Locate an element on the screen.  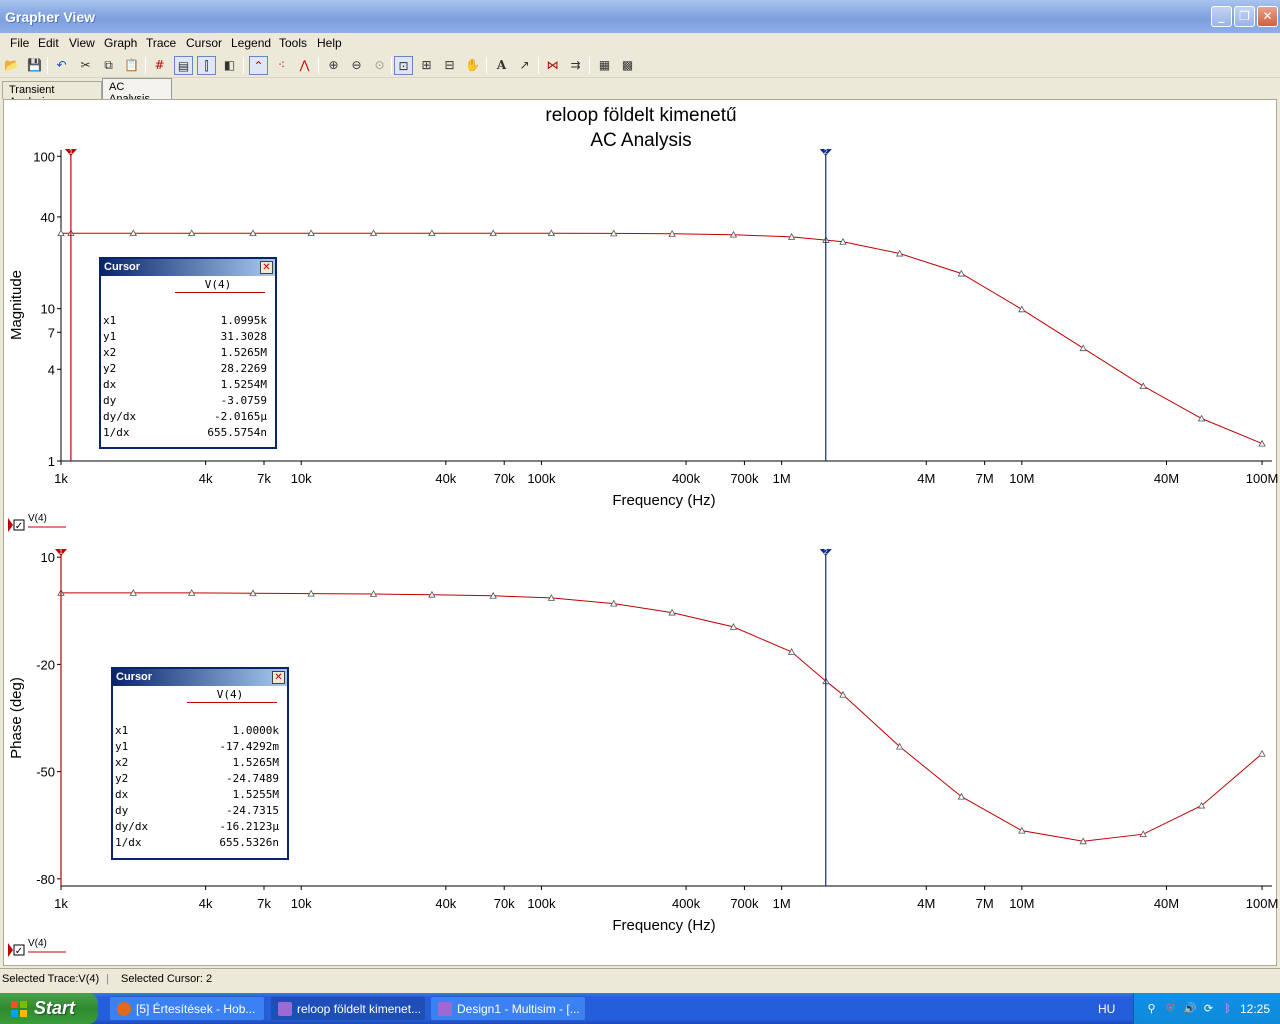
checkmark-icon: ✓ is located at coordinates (19, 526).